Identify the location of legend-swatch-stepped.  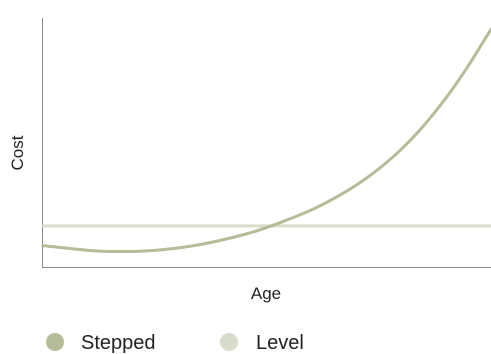
(55, 342).